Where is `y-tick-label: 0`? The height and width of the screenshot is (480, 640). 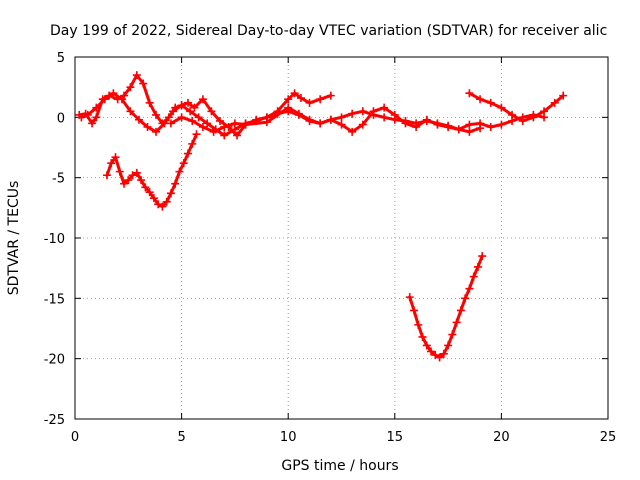
y-tick-label: 0 is located at coordinates (61, 118).